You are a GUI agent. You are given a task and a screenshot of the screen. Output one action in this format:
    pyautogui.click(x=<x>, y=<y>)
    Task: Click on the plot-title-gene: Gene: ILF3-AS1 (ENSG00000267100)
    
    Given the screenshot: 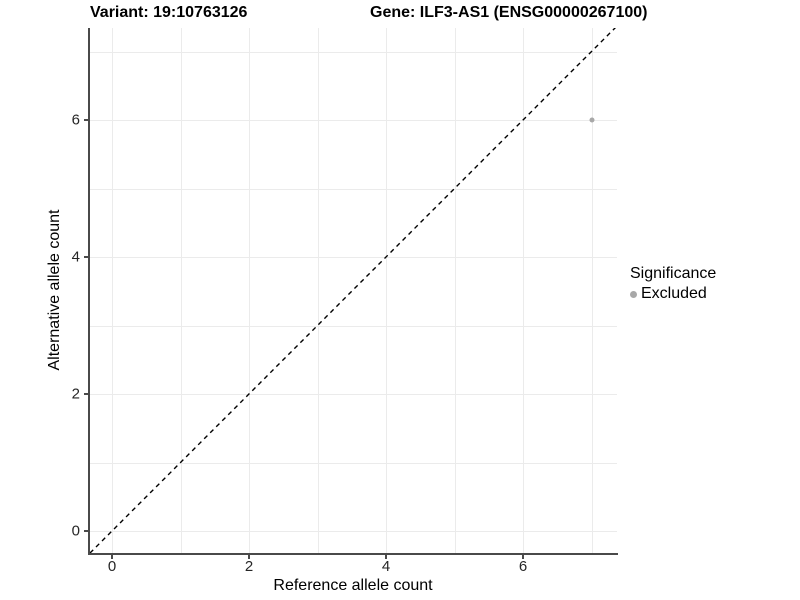 What is the action you would take?
    pyautogui.click(x=509, y=12)
    